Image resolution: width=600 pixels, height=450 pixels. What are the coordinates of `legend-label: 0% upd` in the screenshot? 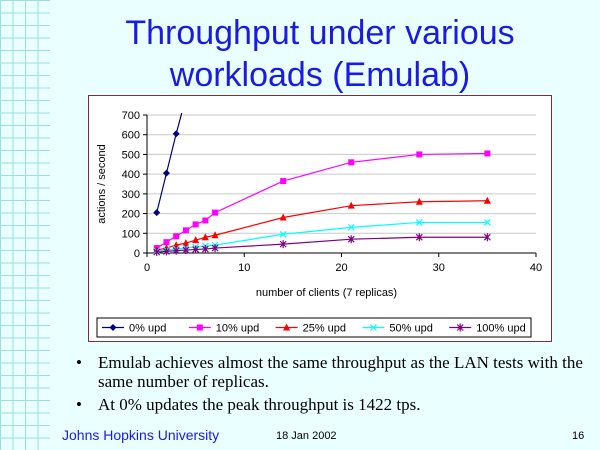 It's located at (147, 329).